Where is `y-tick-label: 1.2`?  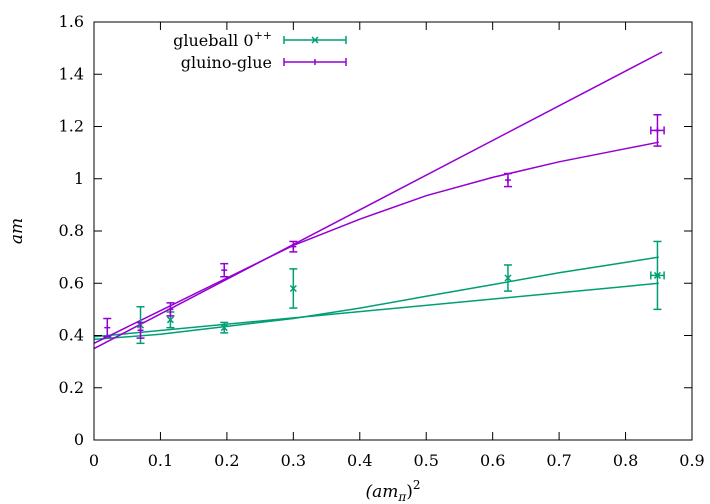 y-tick-label: 1.2 is located at coordinates (71, 126).